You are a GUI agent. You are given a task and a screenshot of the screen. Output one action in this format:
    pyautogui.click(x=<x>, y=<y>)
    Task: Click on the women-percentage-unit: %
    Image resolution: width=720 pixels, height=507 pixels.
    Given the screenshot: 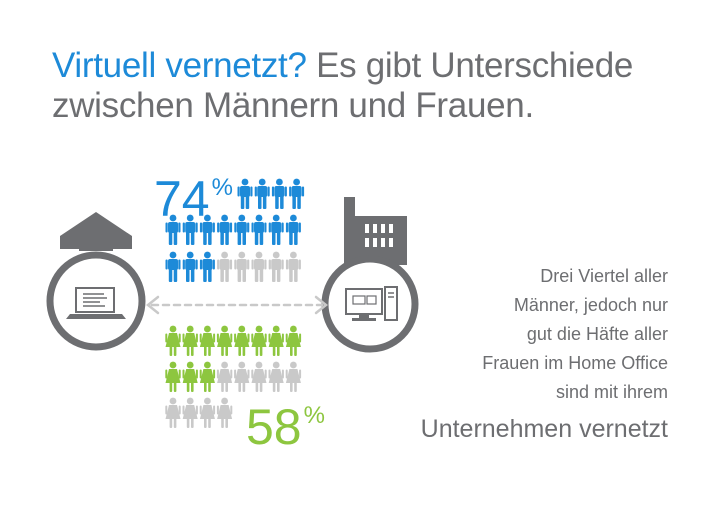 What is the action you would take?
    pyautogui.click(x=314, y=415)
    